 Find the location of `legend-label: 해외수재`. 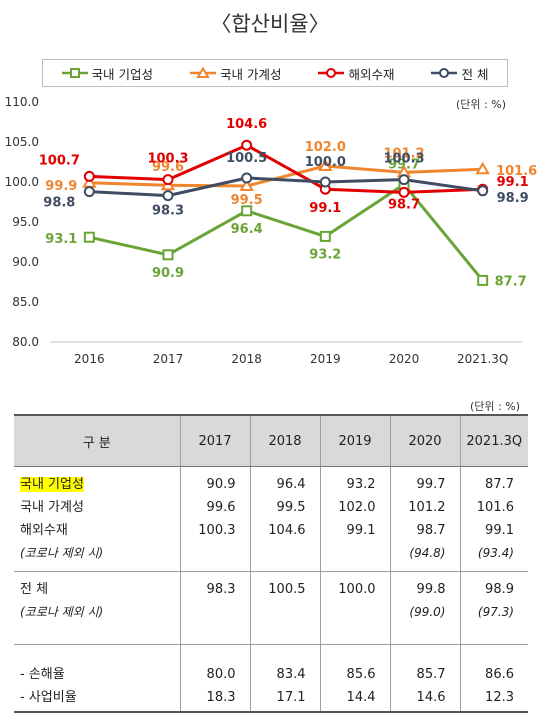

legend-label: 해외수재 is located at coordinates (371, 74).